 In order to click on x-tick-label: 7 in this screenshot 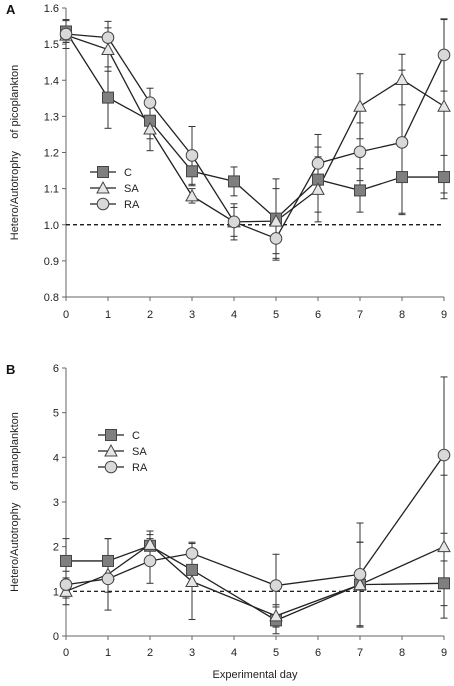, I will do `click(360, 315)`.